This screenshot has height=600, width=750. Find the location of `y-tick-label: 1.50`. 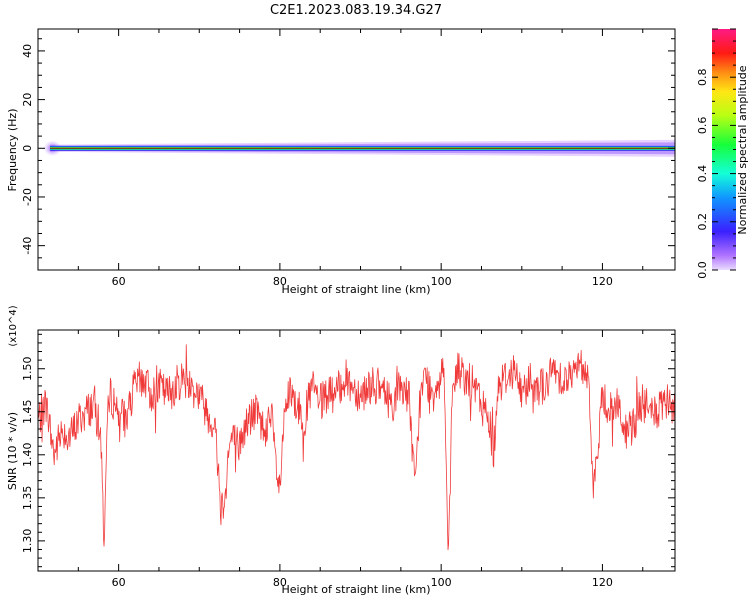

y-tick-label: 1.50 is located at coordinates (27, 368).